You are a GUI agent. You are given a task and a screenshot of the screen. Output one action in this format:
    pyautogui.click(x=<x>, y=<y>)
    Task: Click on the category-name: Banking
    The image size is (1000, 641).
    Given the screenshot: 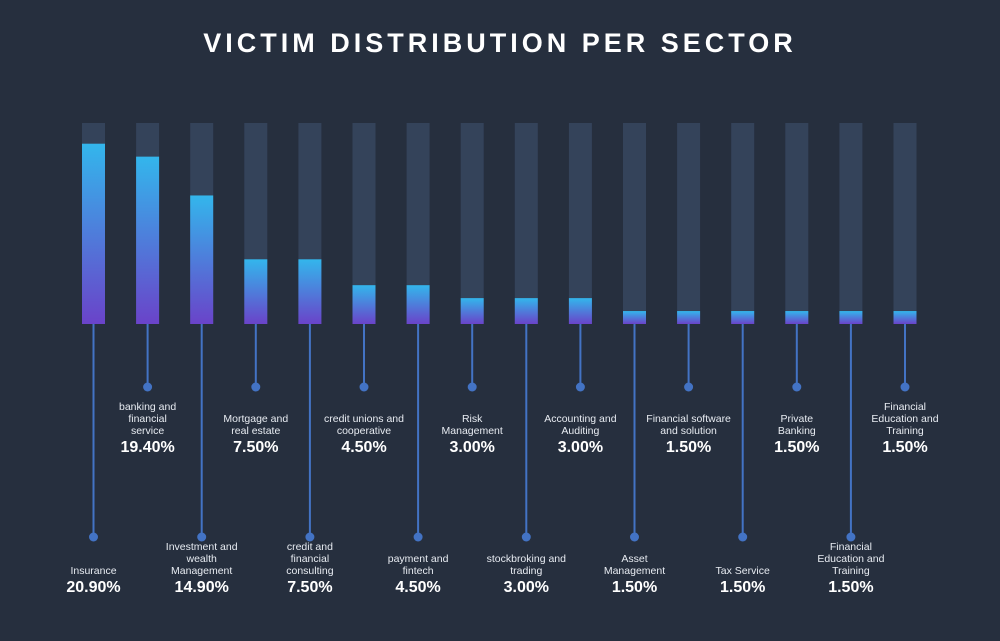 What is the action you would take?
    pyautogui.click(x=796, y=431)
    